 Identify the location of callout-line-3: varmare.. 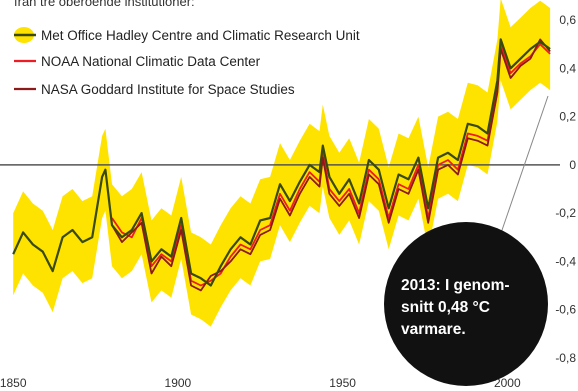
(433, 329).